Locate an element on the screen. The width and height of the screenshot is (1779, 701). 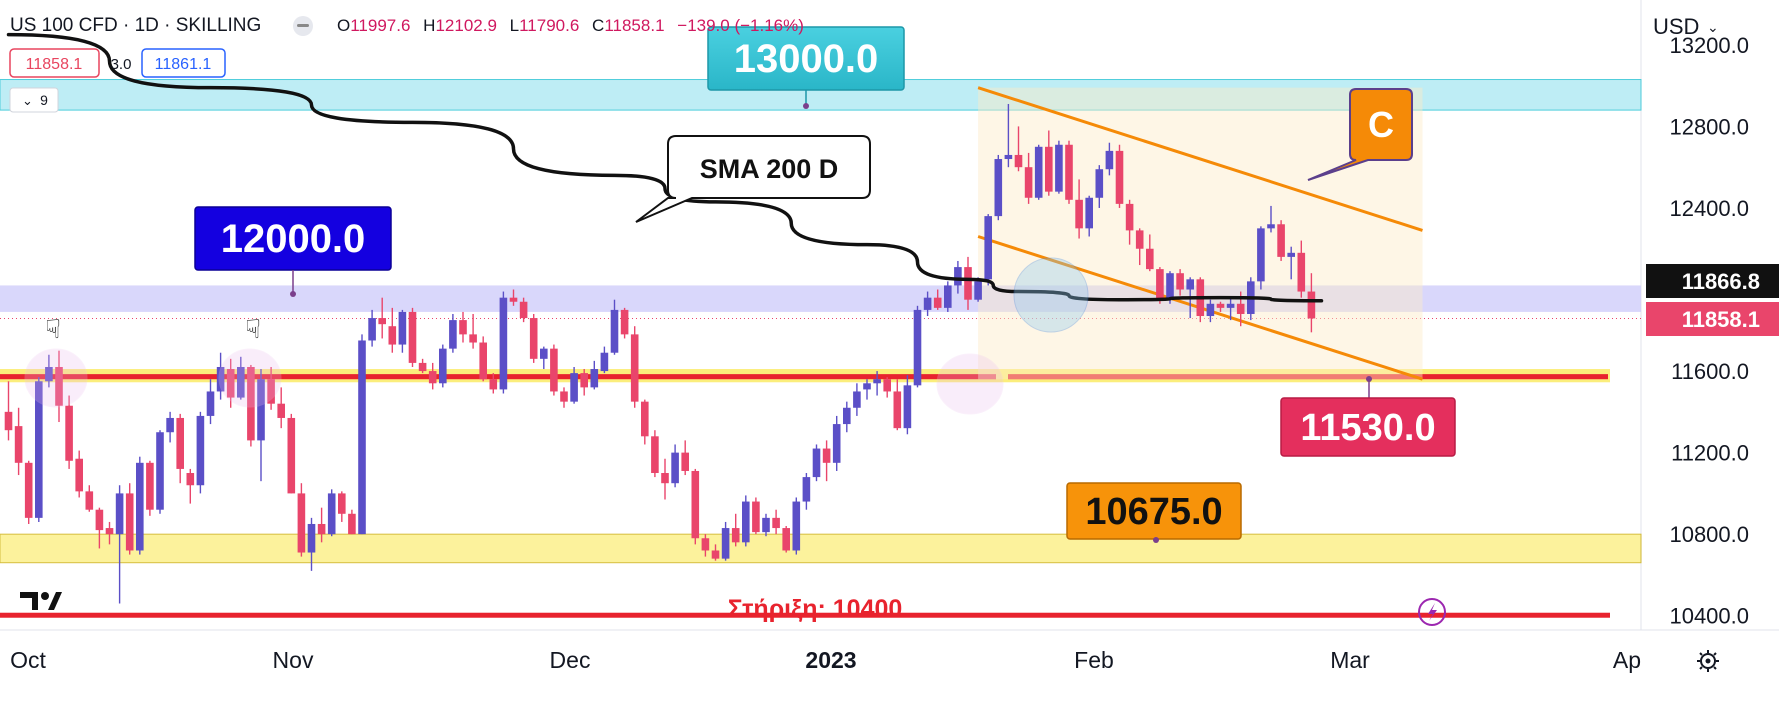
tradingview-logo is located at coordinates (41, 601).